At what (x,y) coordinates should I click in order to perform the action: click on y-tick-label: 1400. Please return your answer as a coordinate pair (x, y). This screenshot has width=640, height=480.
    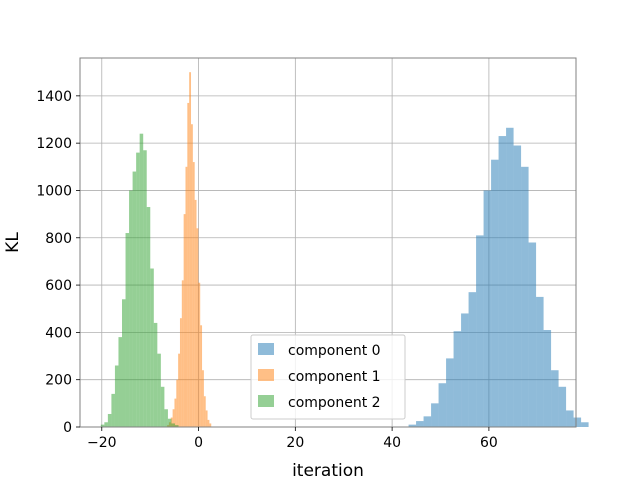
    Looking at the image, I should click on (54, 97).